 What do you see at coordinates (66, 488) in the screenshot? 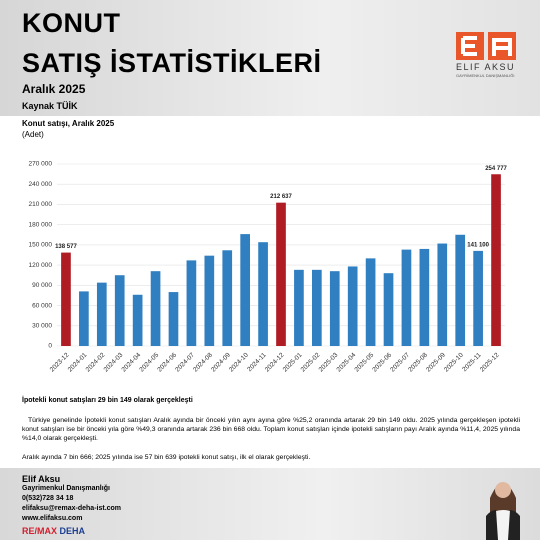
I see `footer-role: Gayrimenkul Danışmanlığı` at bounding box center [66, 488].